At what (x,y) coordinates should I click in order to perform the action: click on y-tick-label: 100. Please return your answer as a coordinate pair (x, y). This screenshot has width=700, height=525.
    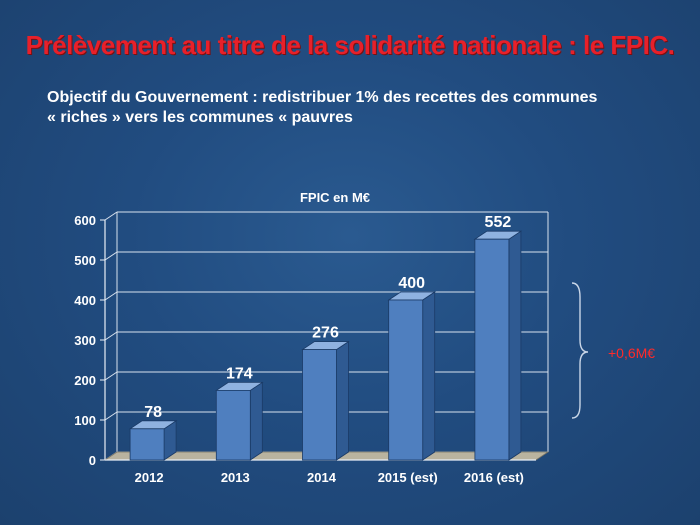
    Looking at the image, I should click on (85, 420).